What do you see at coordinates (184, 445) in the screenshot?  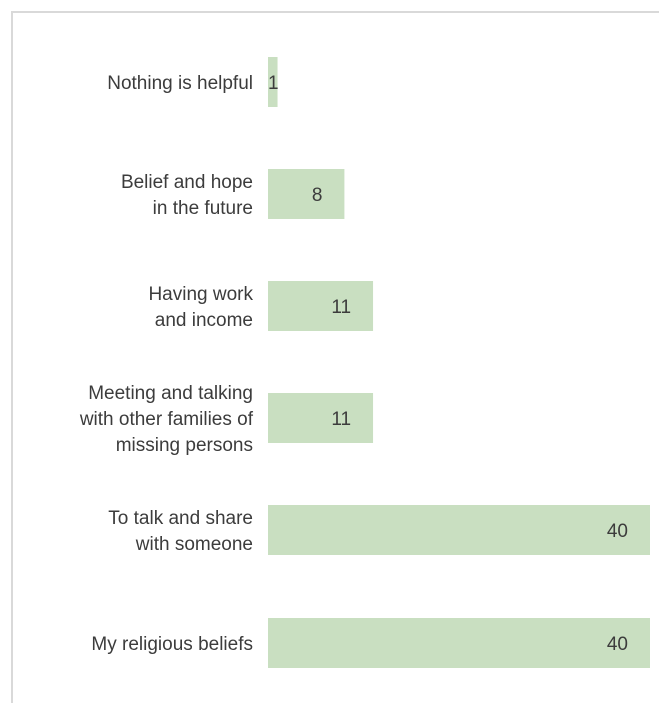 I see `category-label-line: missing persons` at bounding box center [184, 445].